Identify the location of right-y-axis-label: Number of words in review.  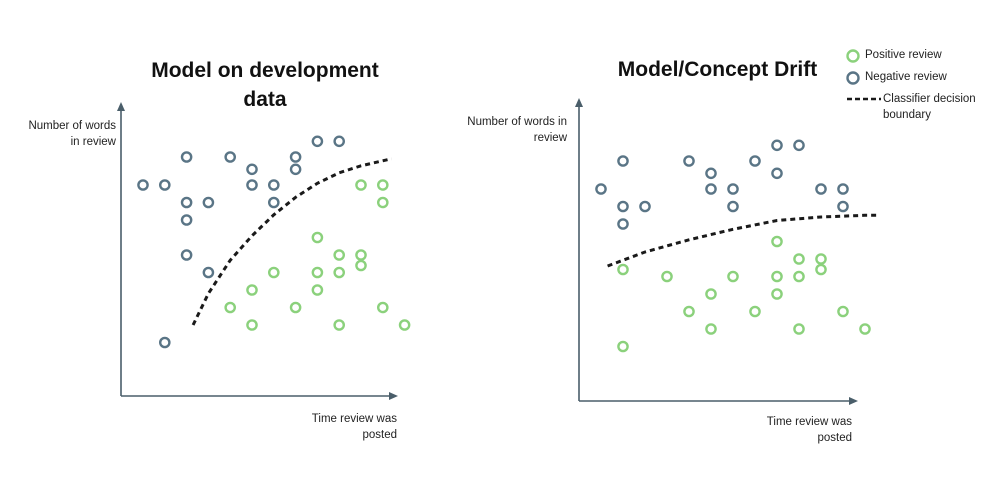
(508, 130).